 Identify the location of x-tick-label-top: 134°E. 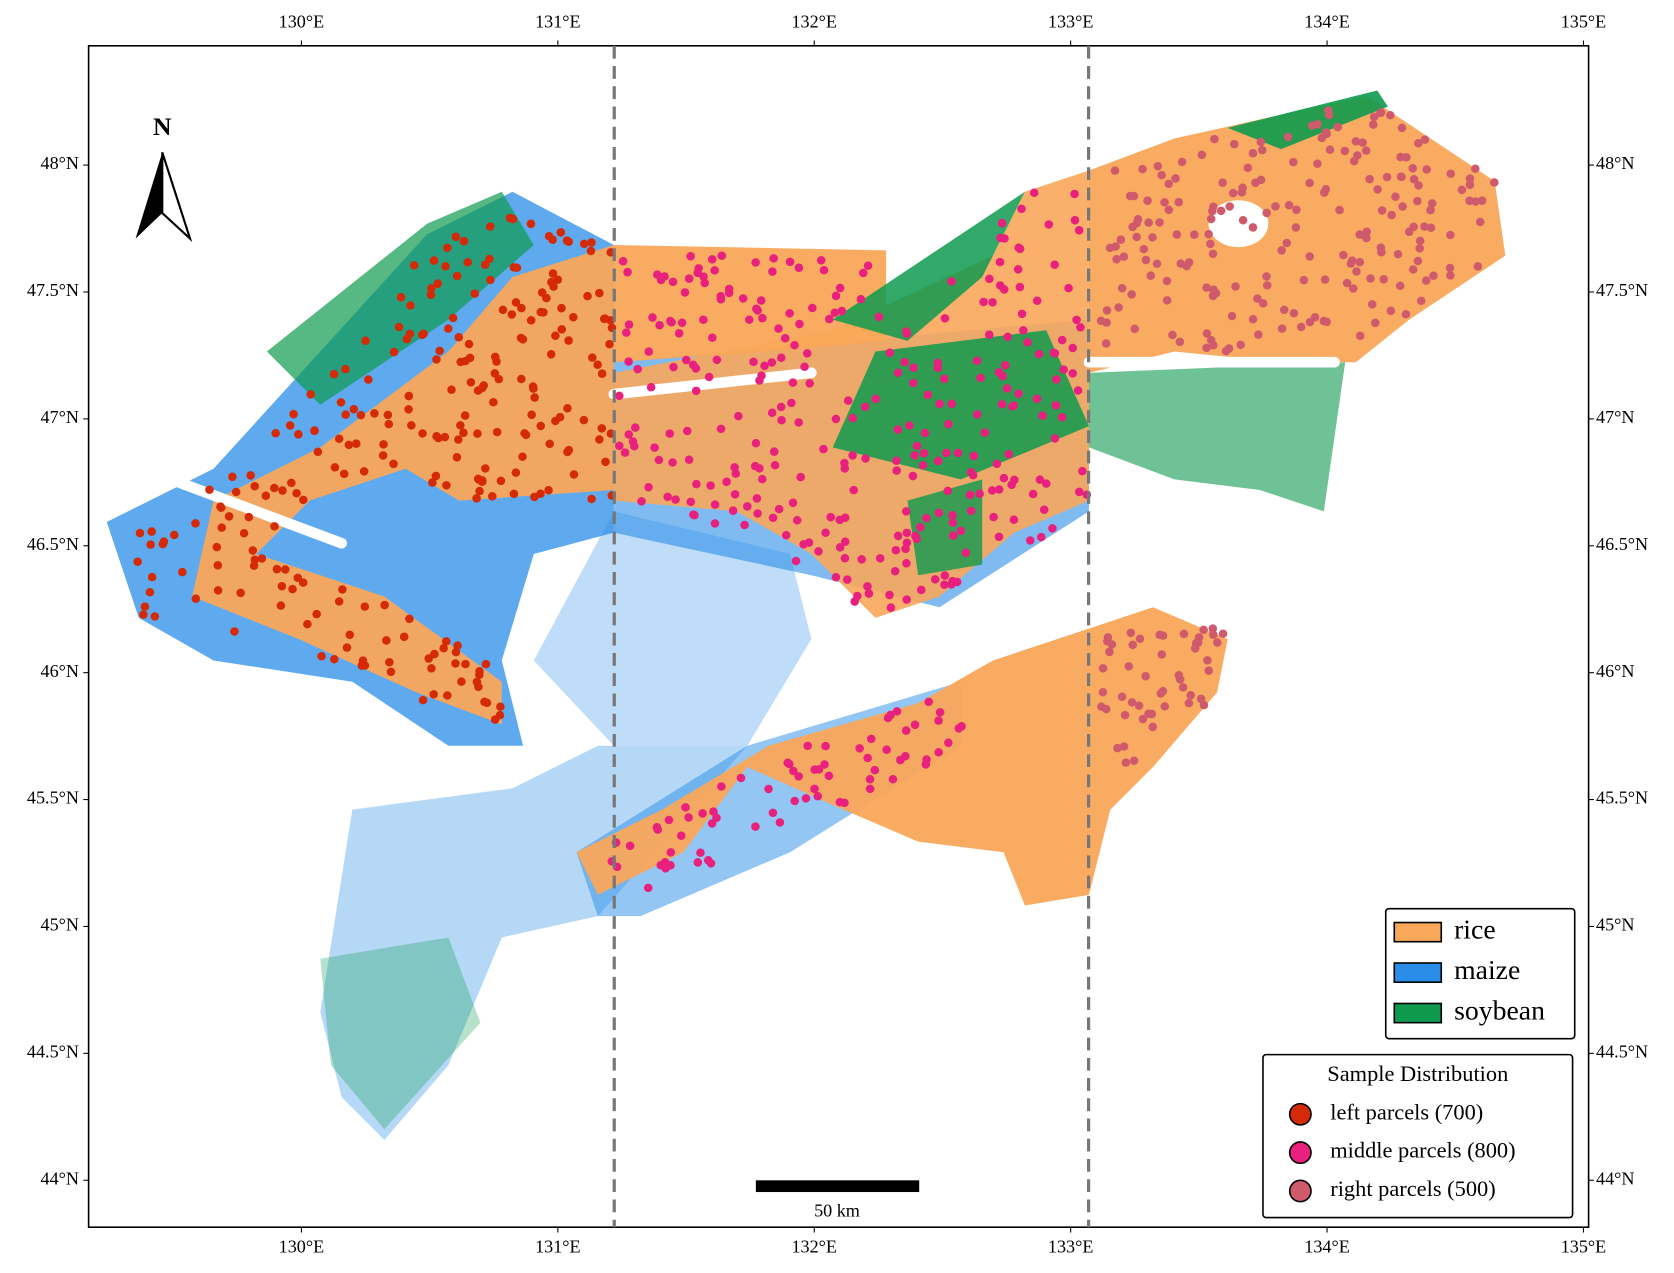
(1327, 22).